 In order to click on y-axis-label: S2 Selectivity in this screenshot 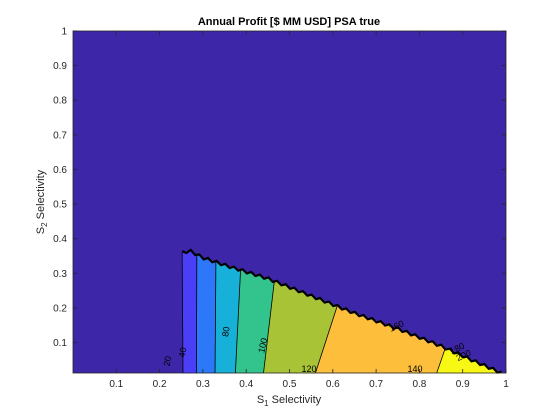, I will do `click(42, 201)`.